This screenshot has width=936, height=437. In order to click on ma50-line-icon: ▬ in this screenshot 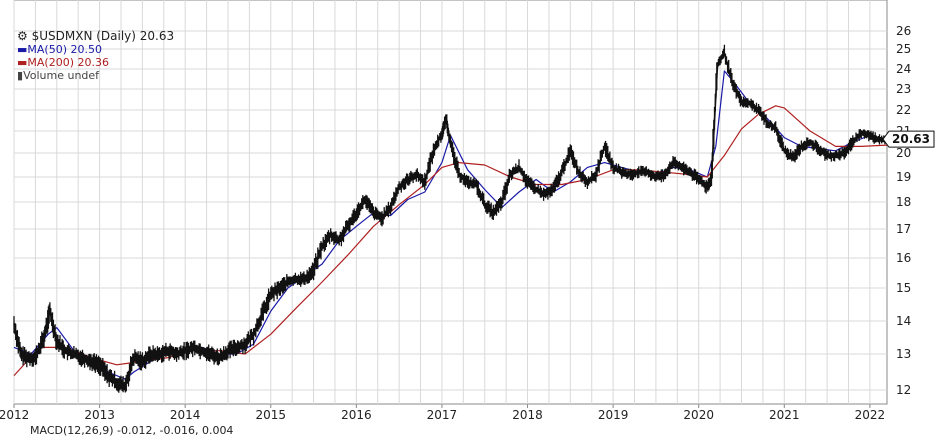, I will do `click(22, 49)`.